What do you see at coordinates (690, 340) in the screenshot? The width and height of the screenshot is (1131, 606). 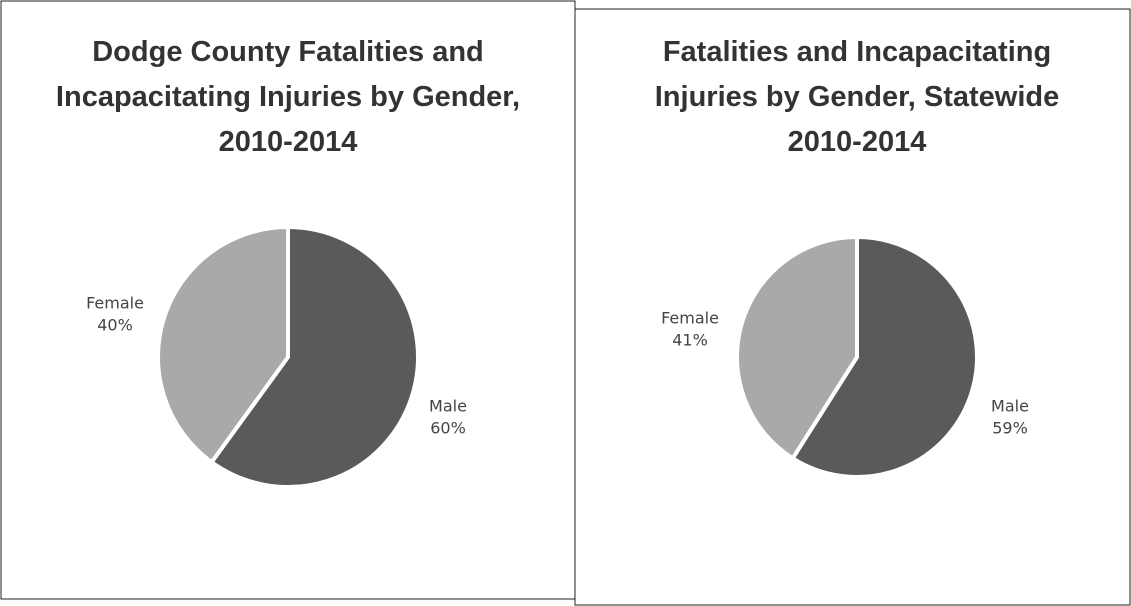 I see `slice-value-label: 41%` at bounding box center [690, 340].